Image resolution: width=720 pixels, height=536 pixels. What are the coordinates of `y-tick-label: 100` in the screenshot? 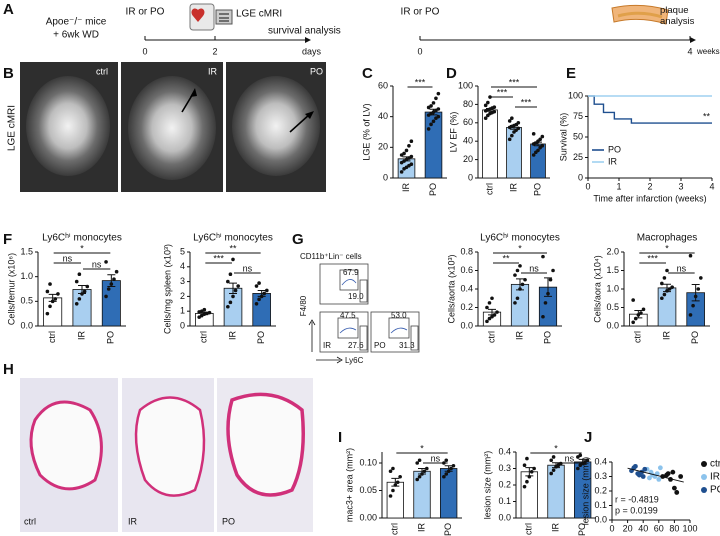 It's located at (465, 85).